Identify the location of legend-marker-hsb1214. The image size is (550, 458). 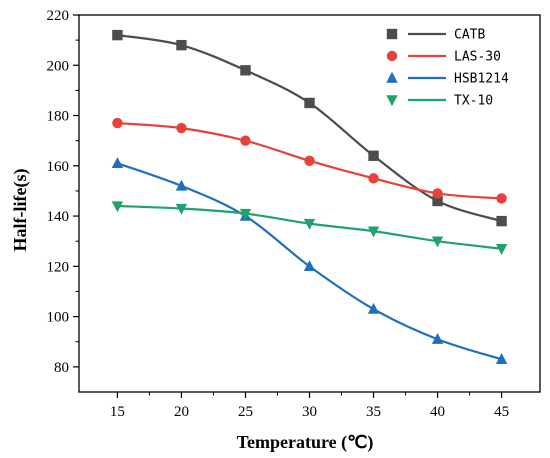
(392, 77).